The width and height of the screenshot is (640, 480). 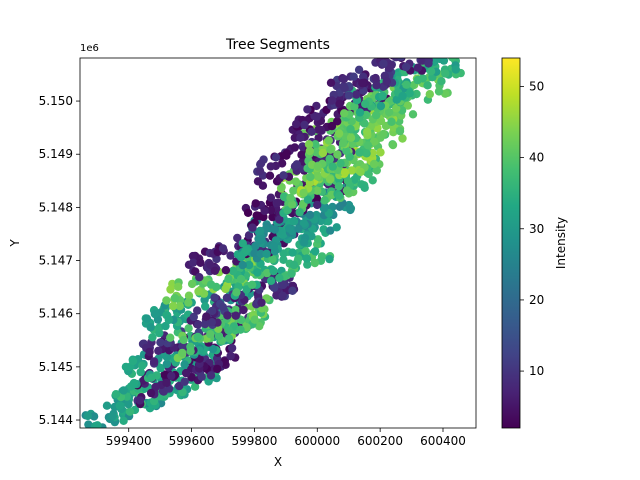 What do you see at coordinates (380, 441) in the screenshot?
I see `x-tick-label: 600200` at bounding box center [380, 441].